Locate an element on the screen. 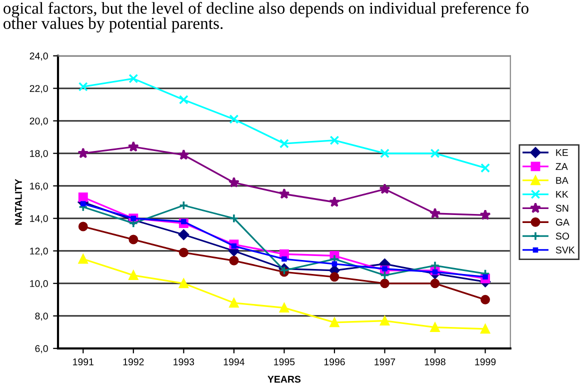 The height and width of the screenshot is (385, 580). y-tick-label: 12,0 is located at coordinates (39, 252).